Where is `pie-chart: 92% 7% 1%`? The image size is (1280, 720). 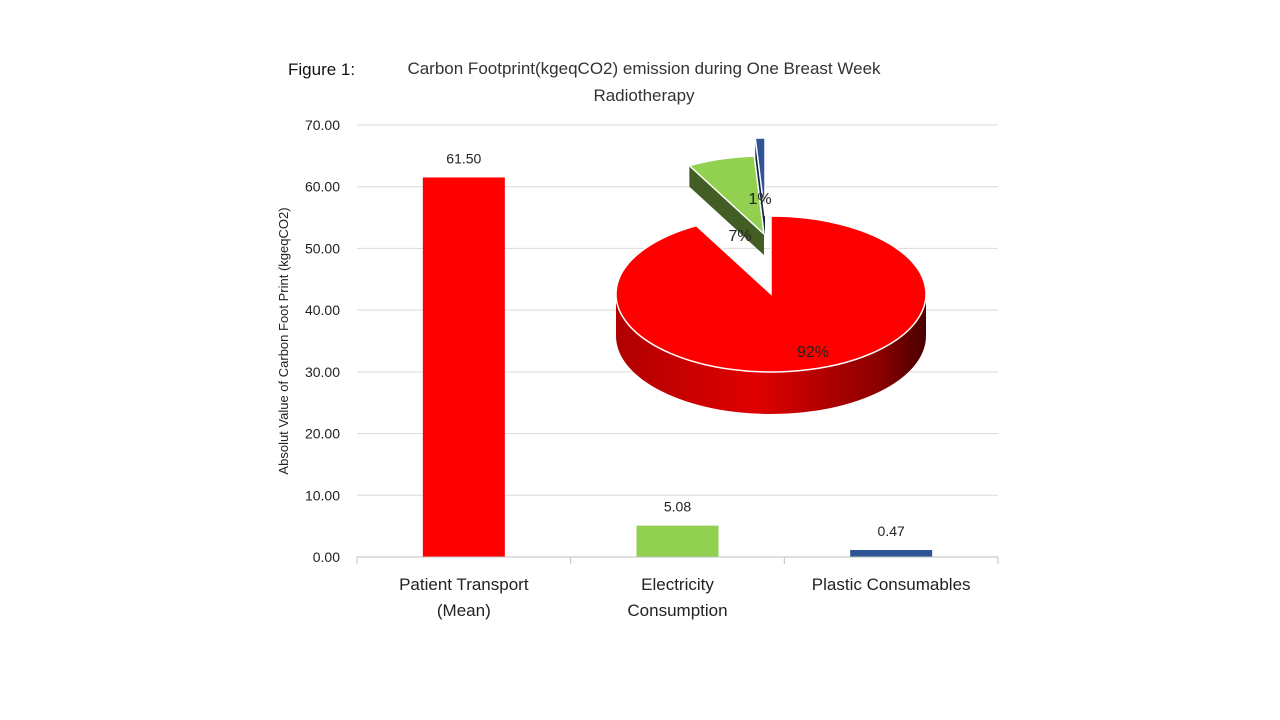
pie-chart: 92% 7% 1% is located at coordinates (771, 275).